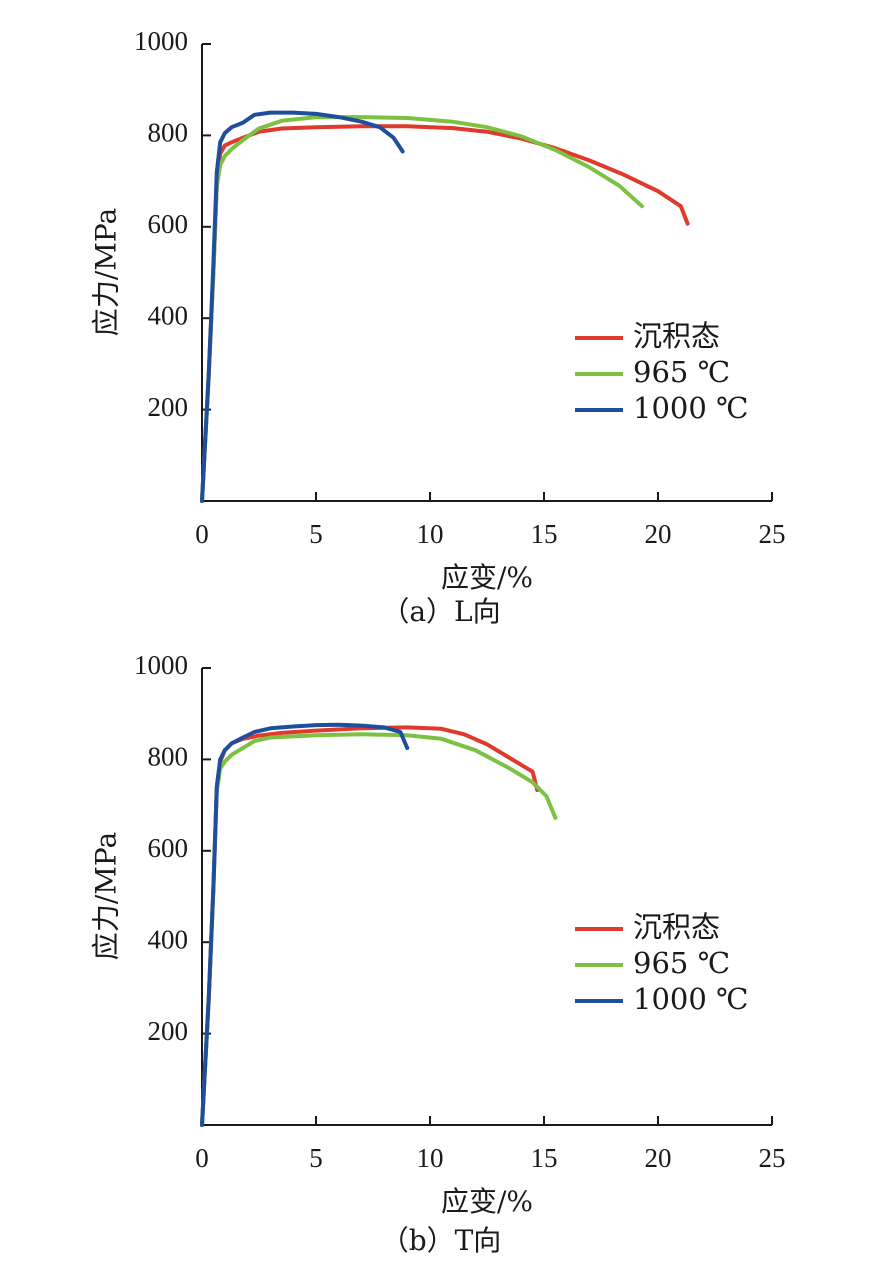 The height and width of the screenshot is (1278, 883). Describe the element at coordinates (440, 609) in the screenshot. I see `chart-caption: （a）L向` at that location.